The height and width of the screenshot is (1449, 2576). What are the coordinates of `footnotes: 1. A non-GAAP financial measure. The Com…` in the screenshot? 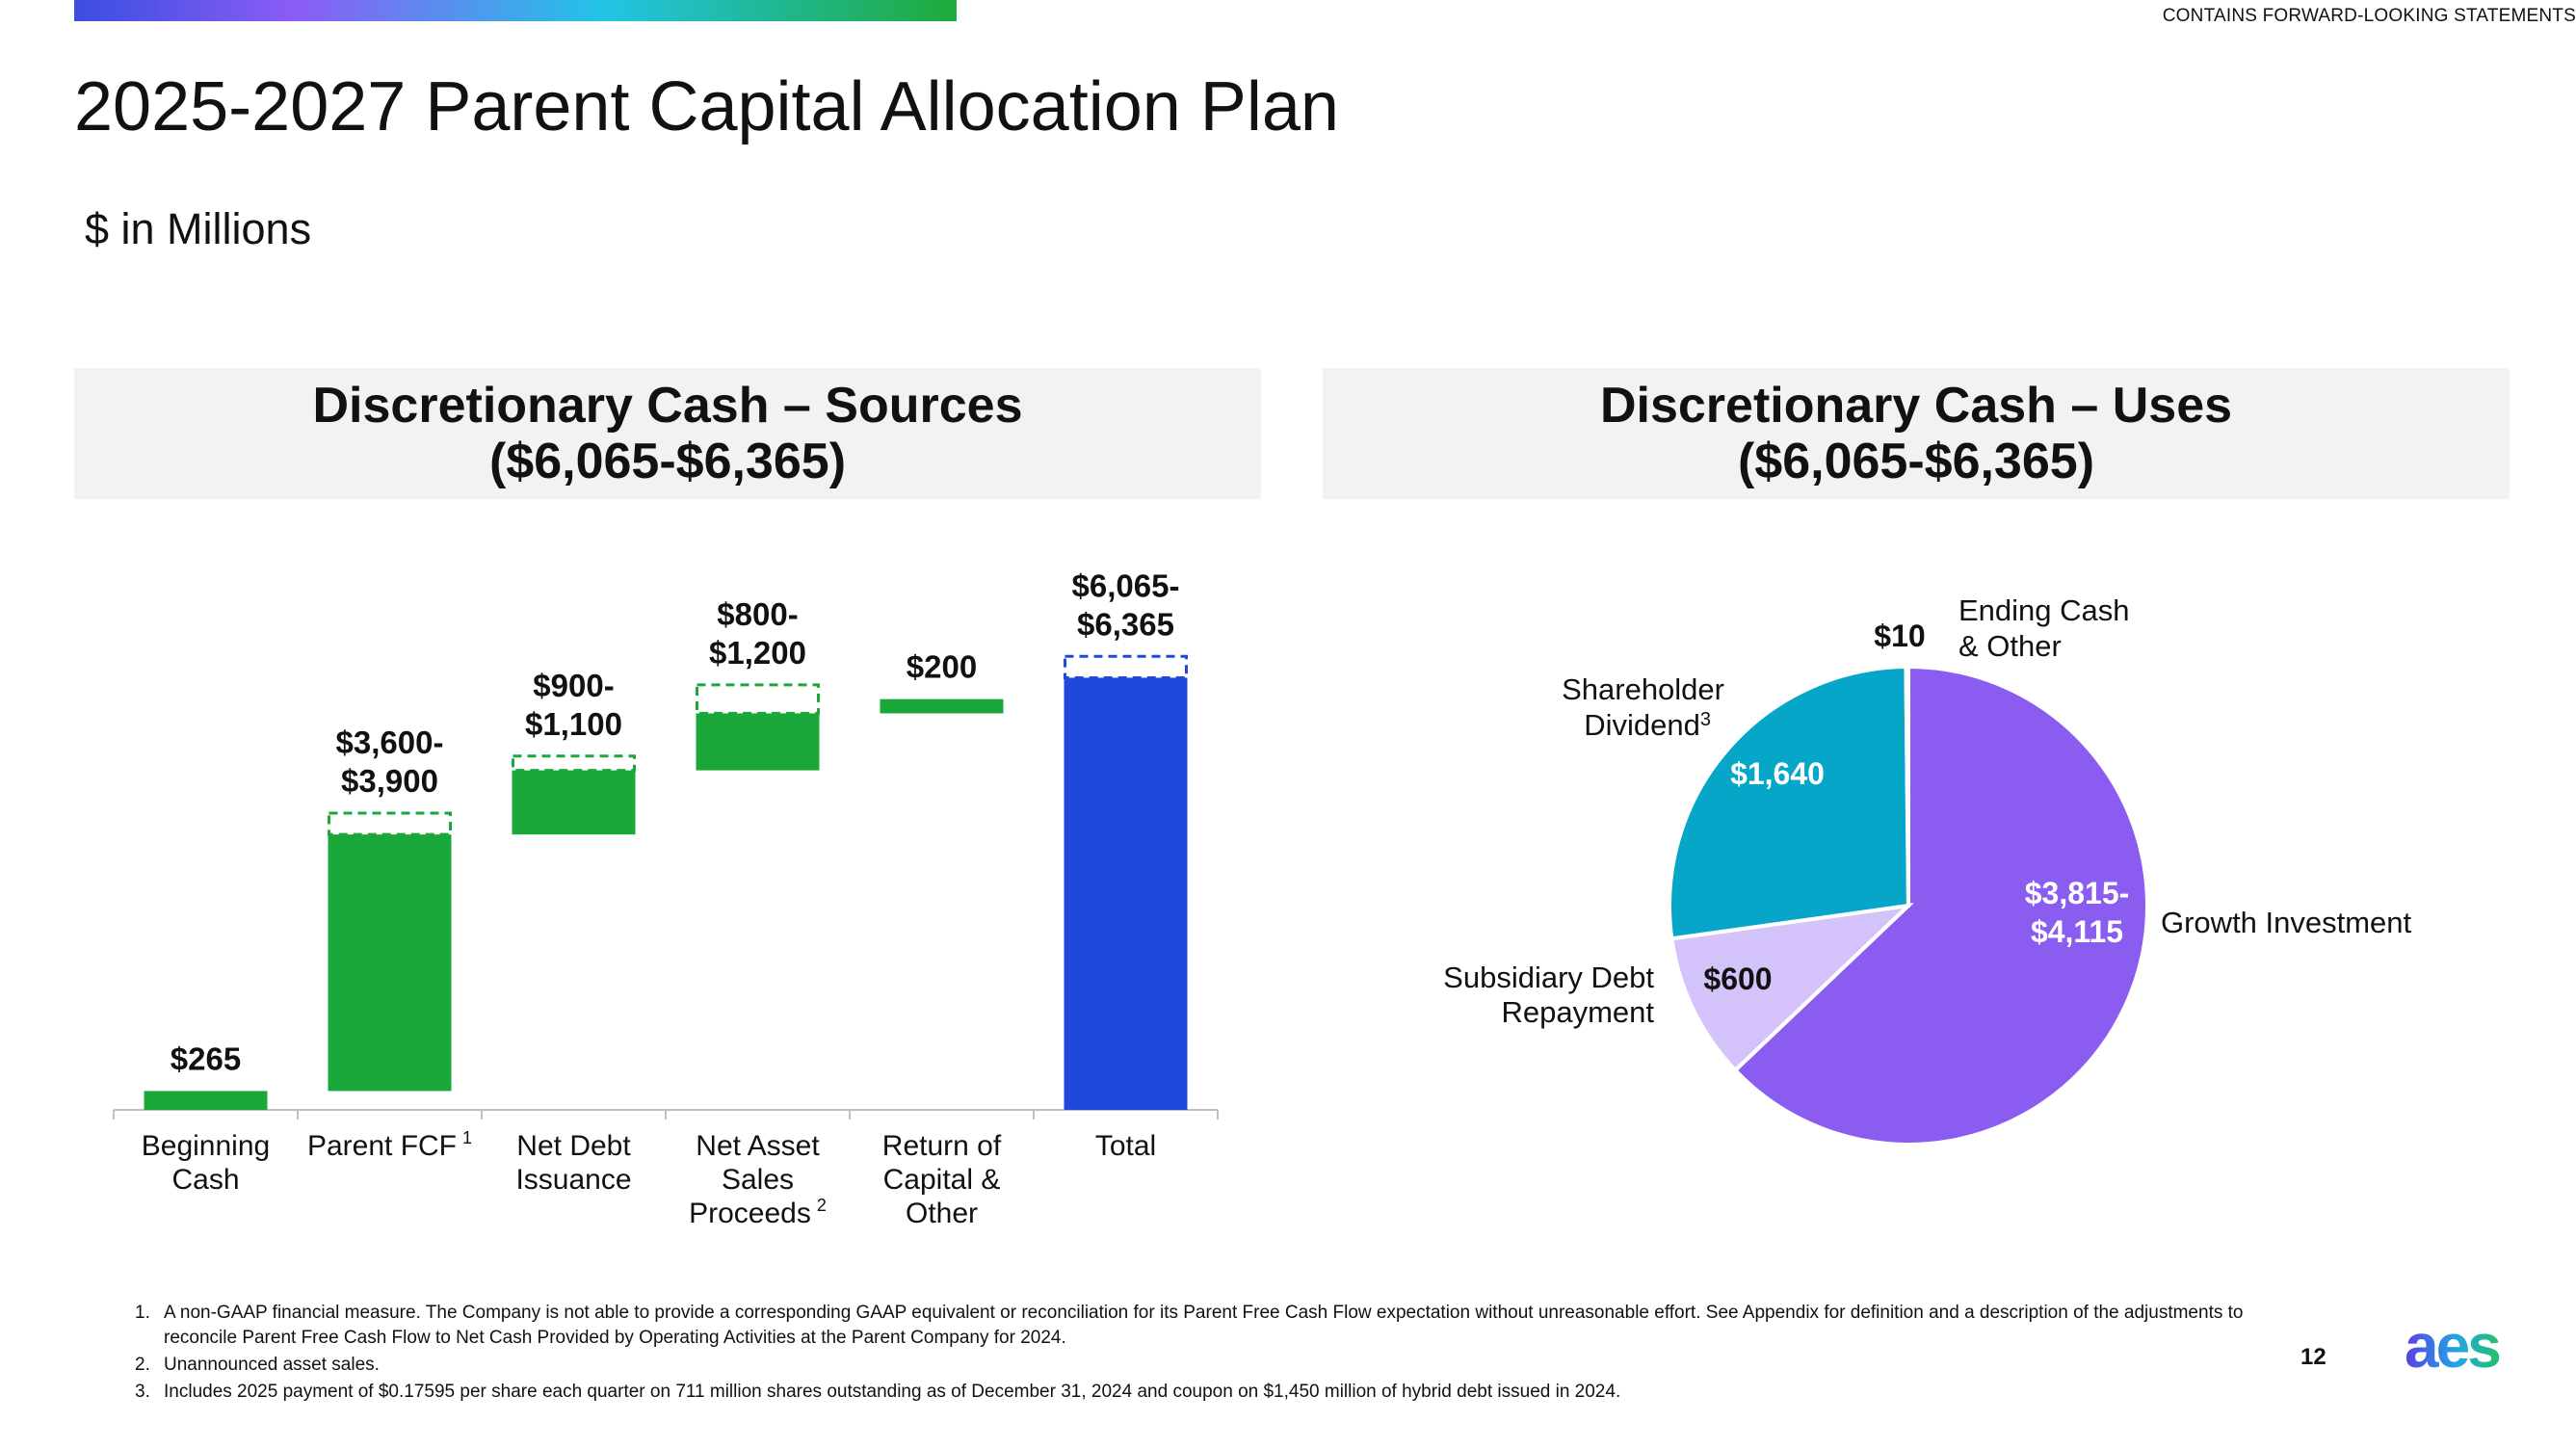 It's located at (1209, 1354).